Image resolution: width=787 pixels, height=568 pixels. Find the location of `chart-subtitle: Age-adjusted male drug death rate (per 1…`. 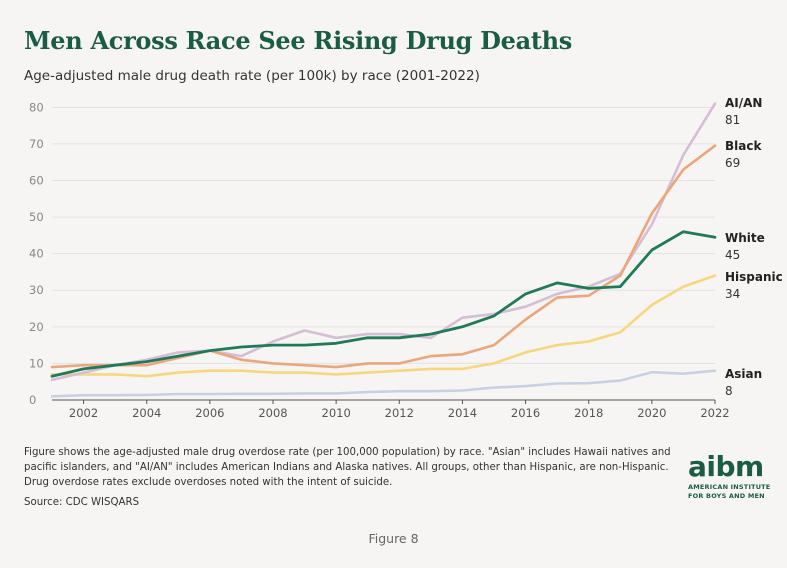

chart-subtitle: Age-adjusted male drug death rate (per 1… is located at coordinates (252, 76).